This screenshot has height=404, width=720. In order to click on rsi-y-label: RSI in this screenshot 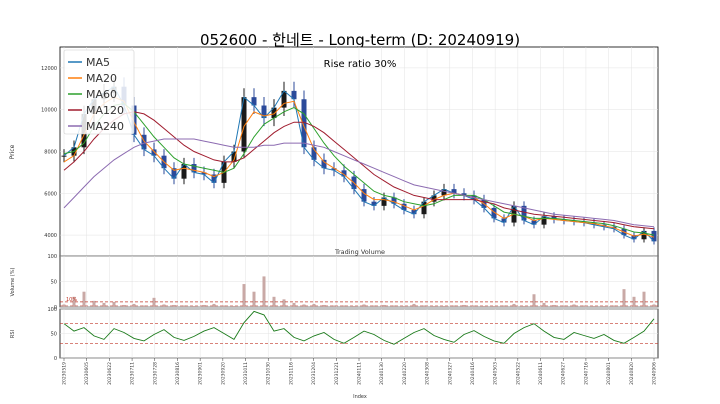, I will do `click(13, 334)`.